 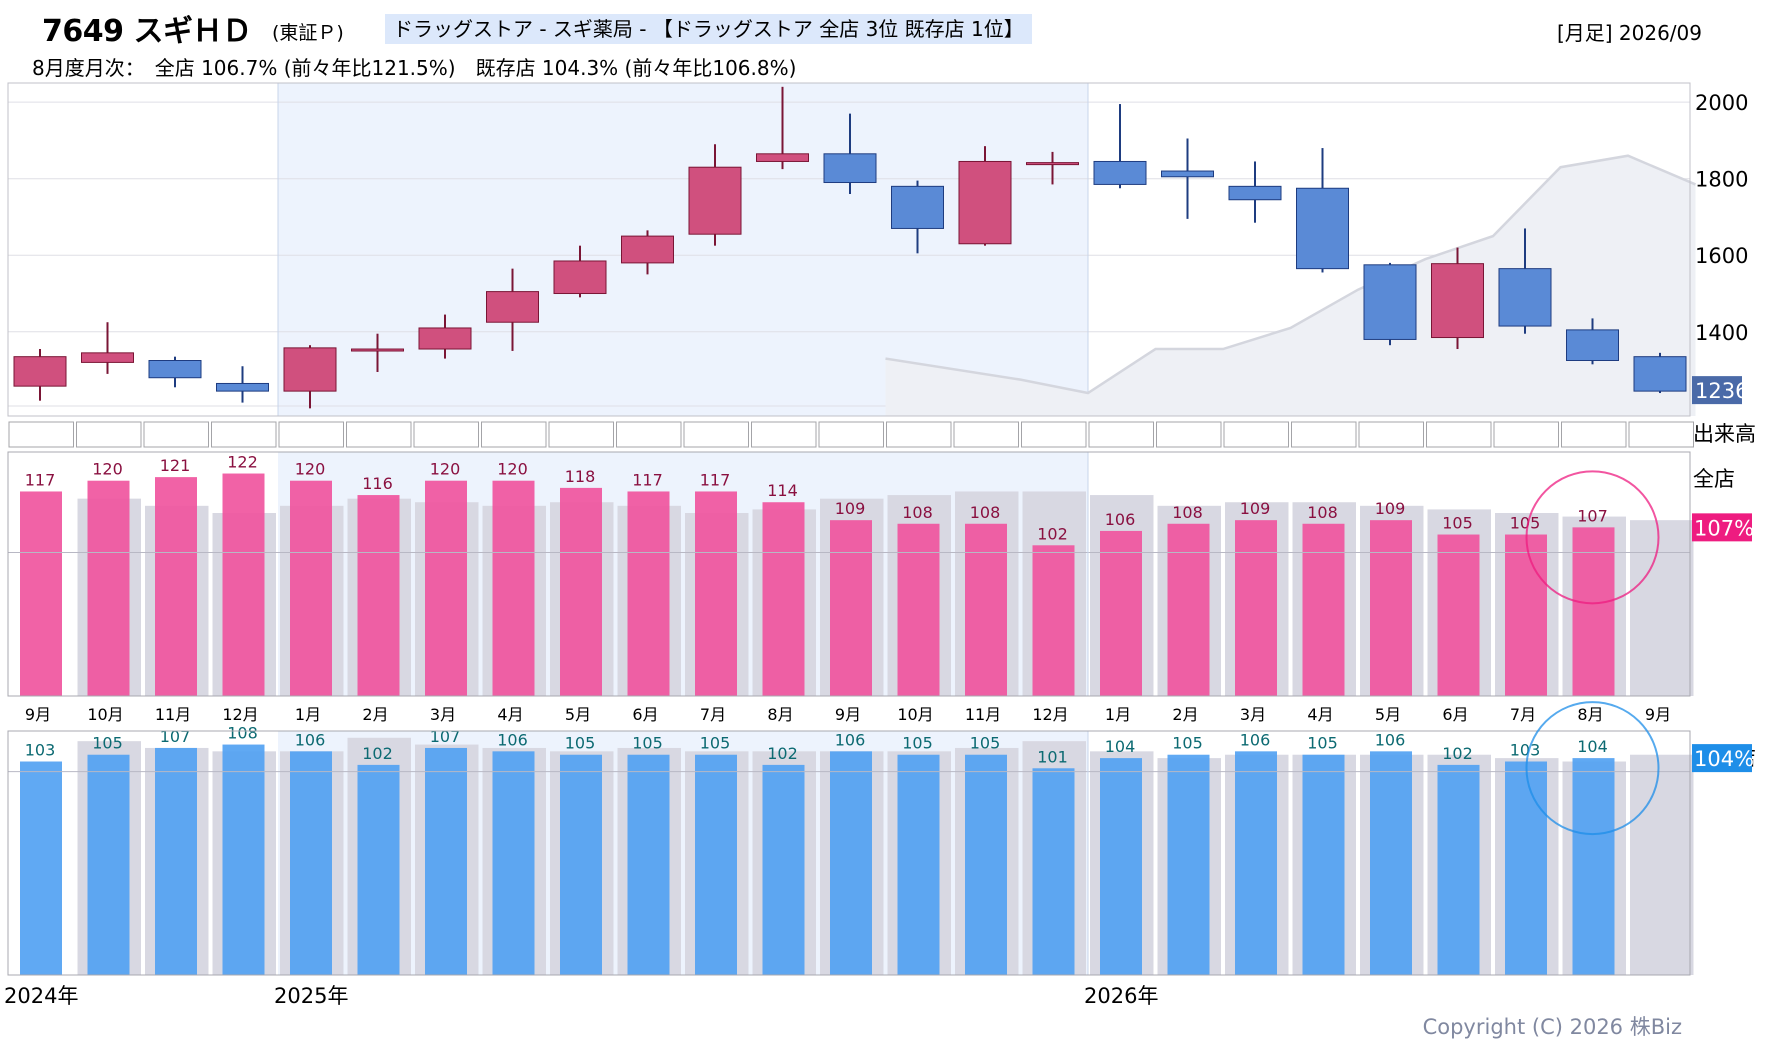 I want to click on all-store-value-label: 106, so click(x=1120, y=519).